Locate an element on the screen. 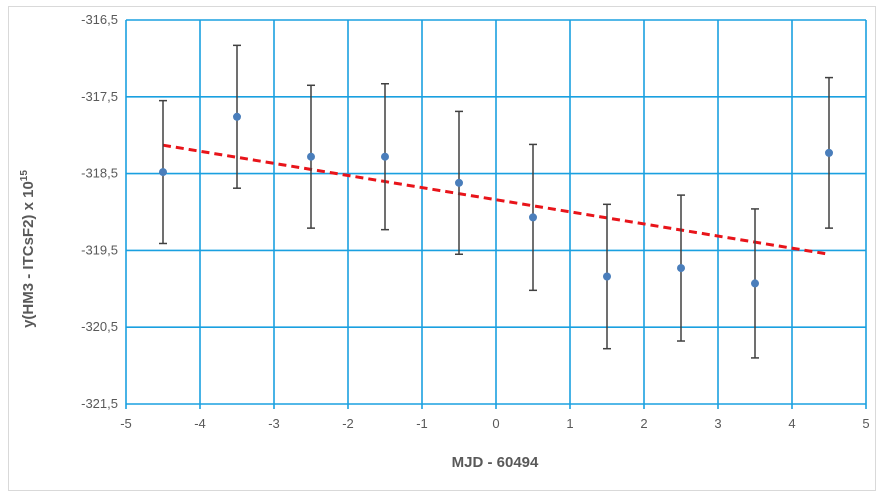 This screenshot has height=495, width=880. x-tick-label: 2 is located at coordinates (643, 423).